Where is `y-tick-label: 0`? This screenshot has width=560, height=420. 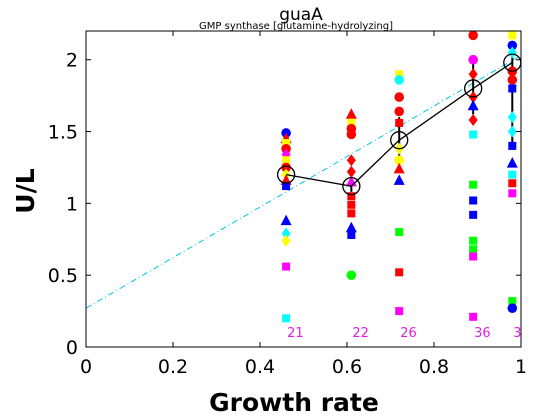 y-tick-label: 0 is located at coordinates (72, 348).